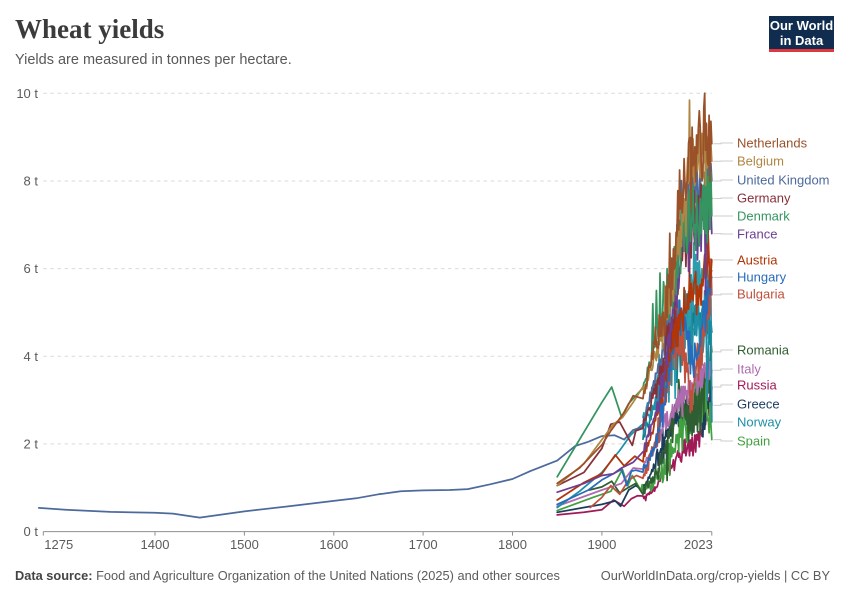  What do you see at coordinates (601, 544) in the screenshot?
I see `svg-text: 1900` at bounding box center [601, 544].